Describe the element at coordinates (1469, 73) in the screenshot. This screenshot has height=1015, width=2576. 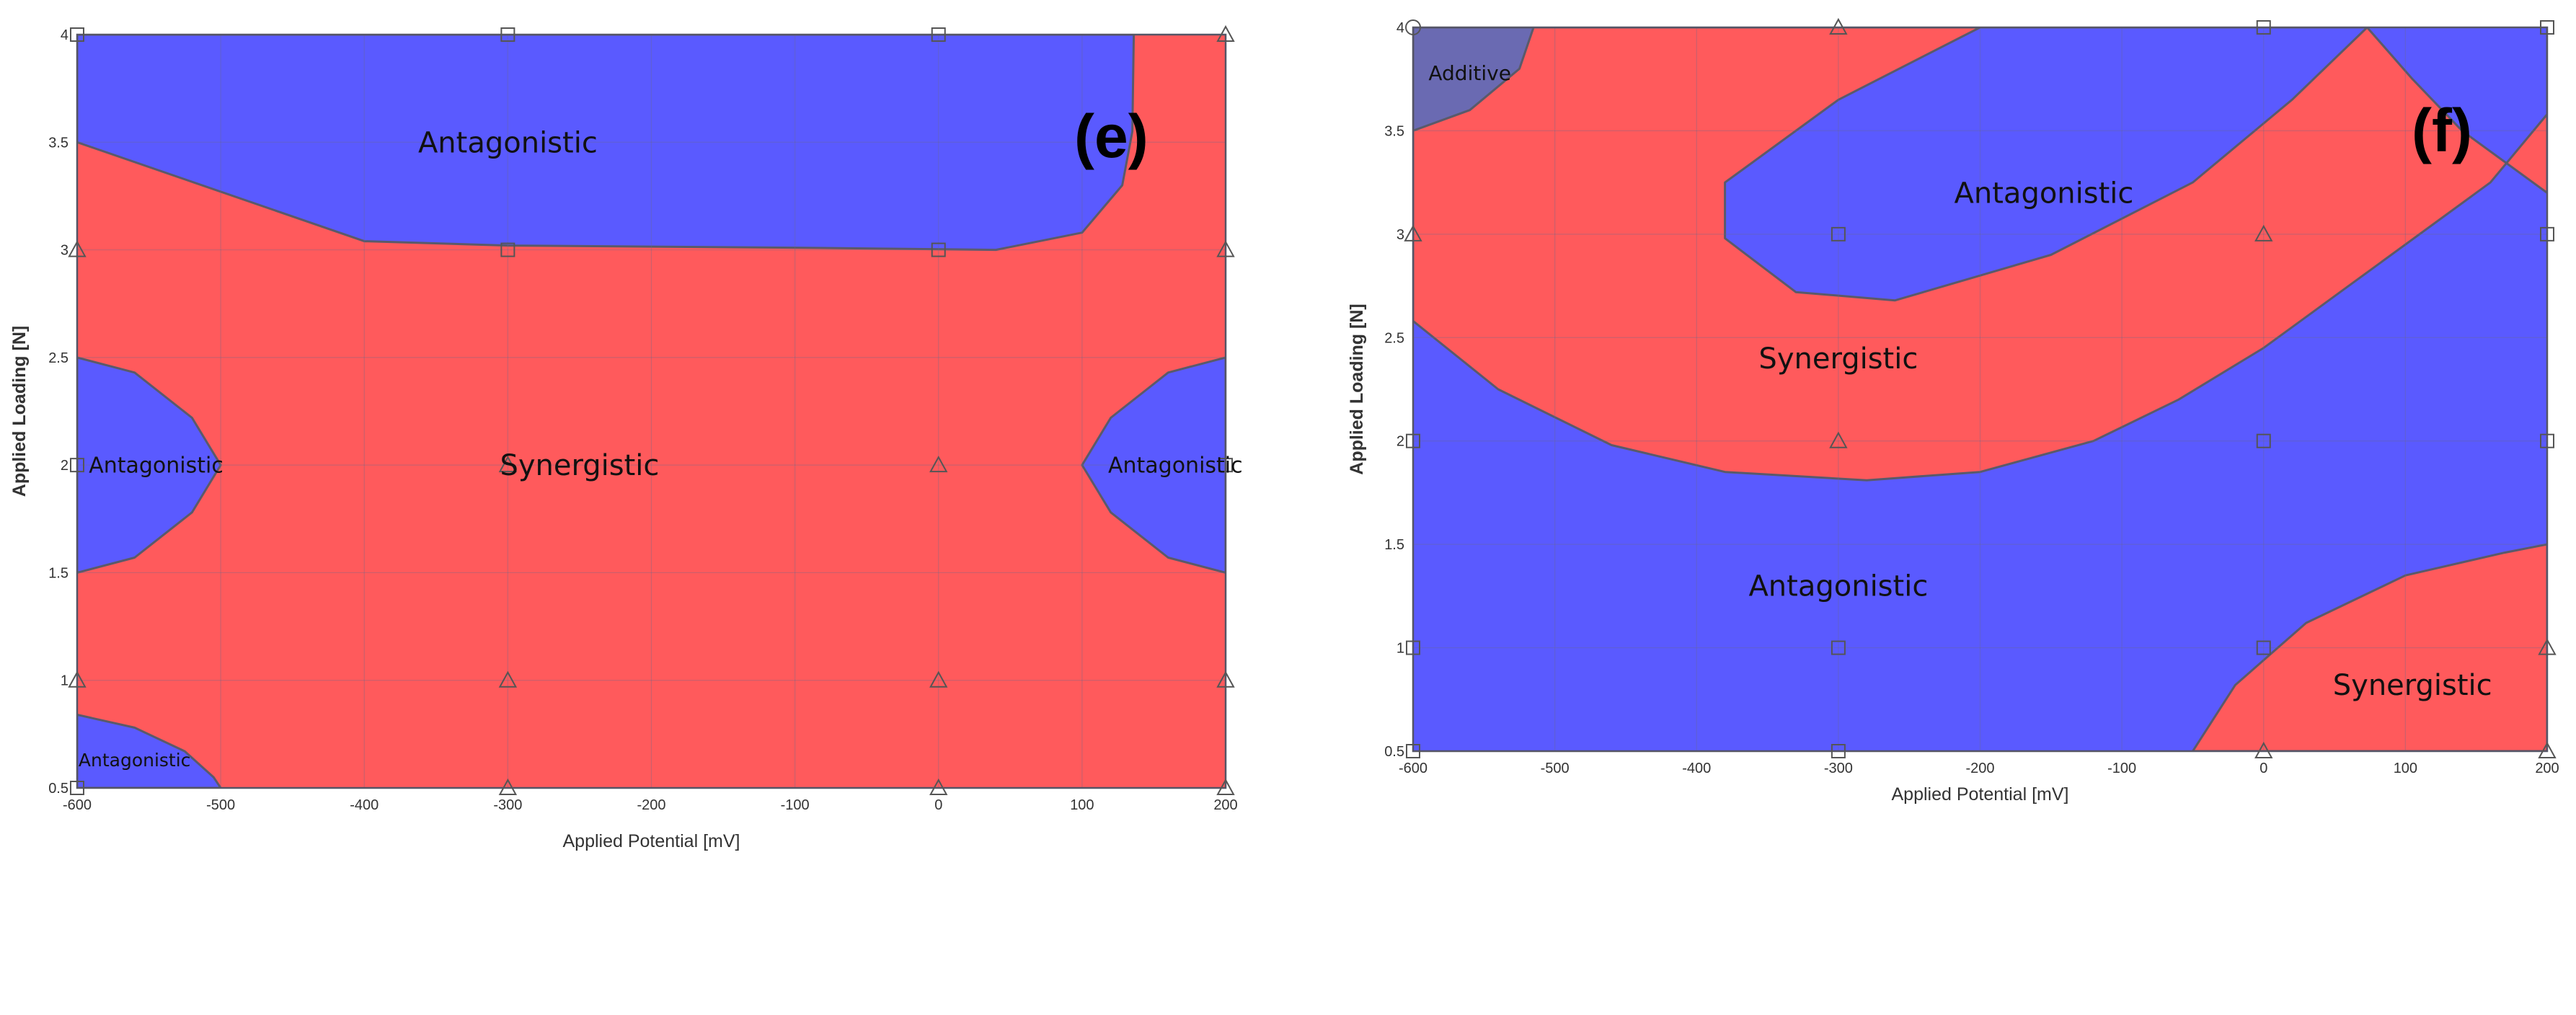
I see `region-label: Additive` at that location.